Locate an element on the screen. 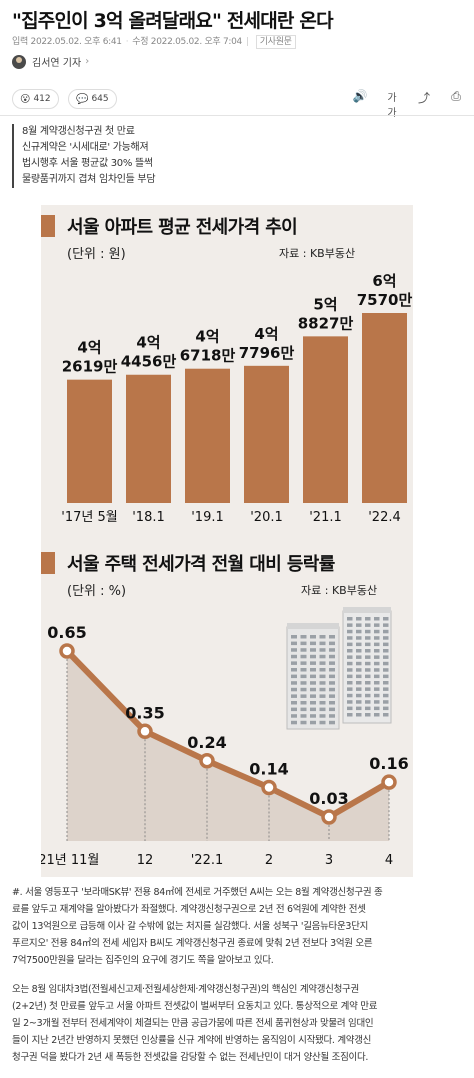  summary-line: 8월 계약갱신청구권 첫 만료 is located at coordinates (78, 131).